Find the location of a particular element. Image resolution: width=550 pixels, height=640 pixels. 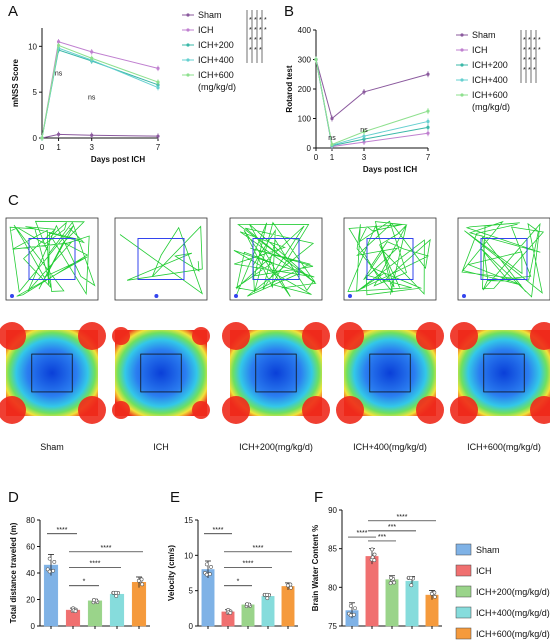

x-tick-label: 3 is located at coordinates (91, 147).